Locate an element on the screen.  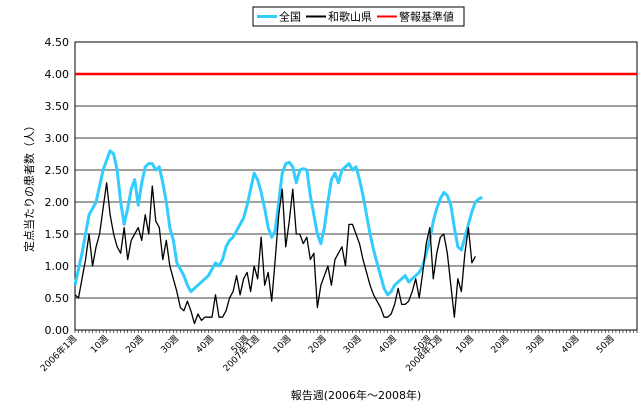
x-tick-label: 2006年1週 is located at coordinates (58, 353).